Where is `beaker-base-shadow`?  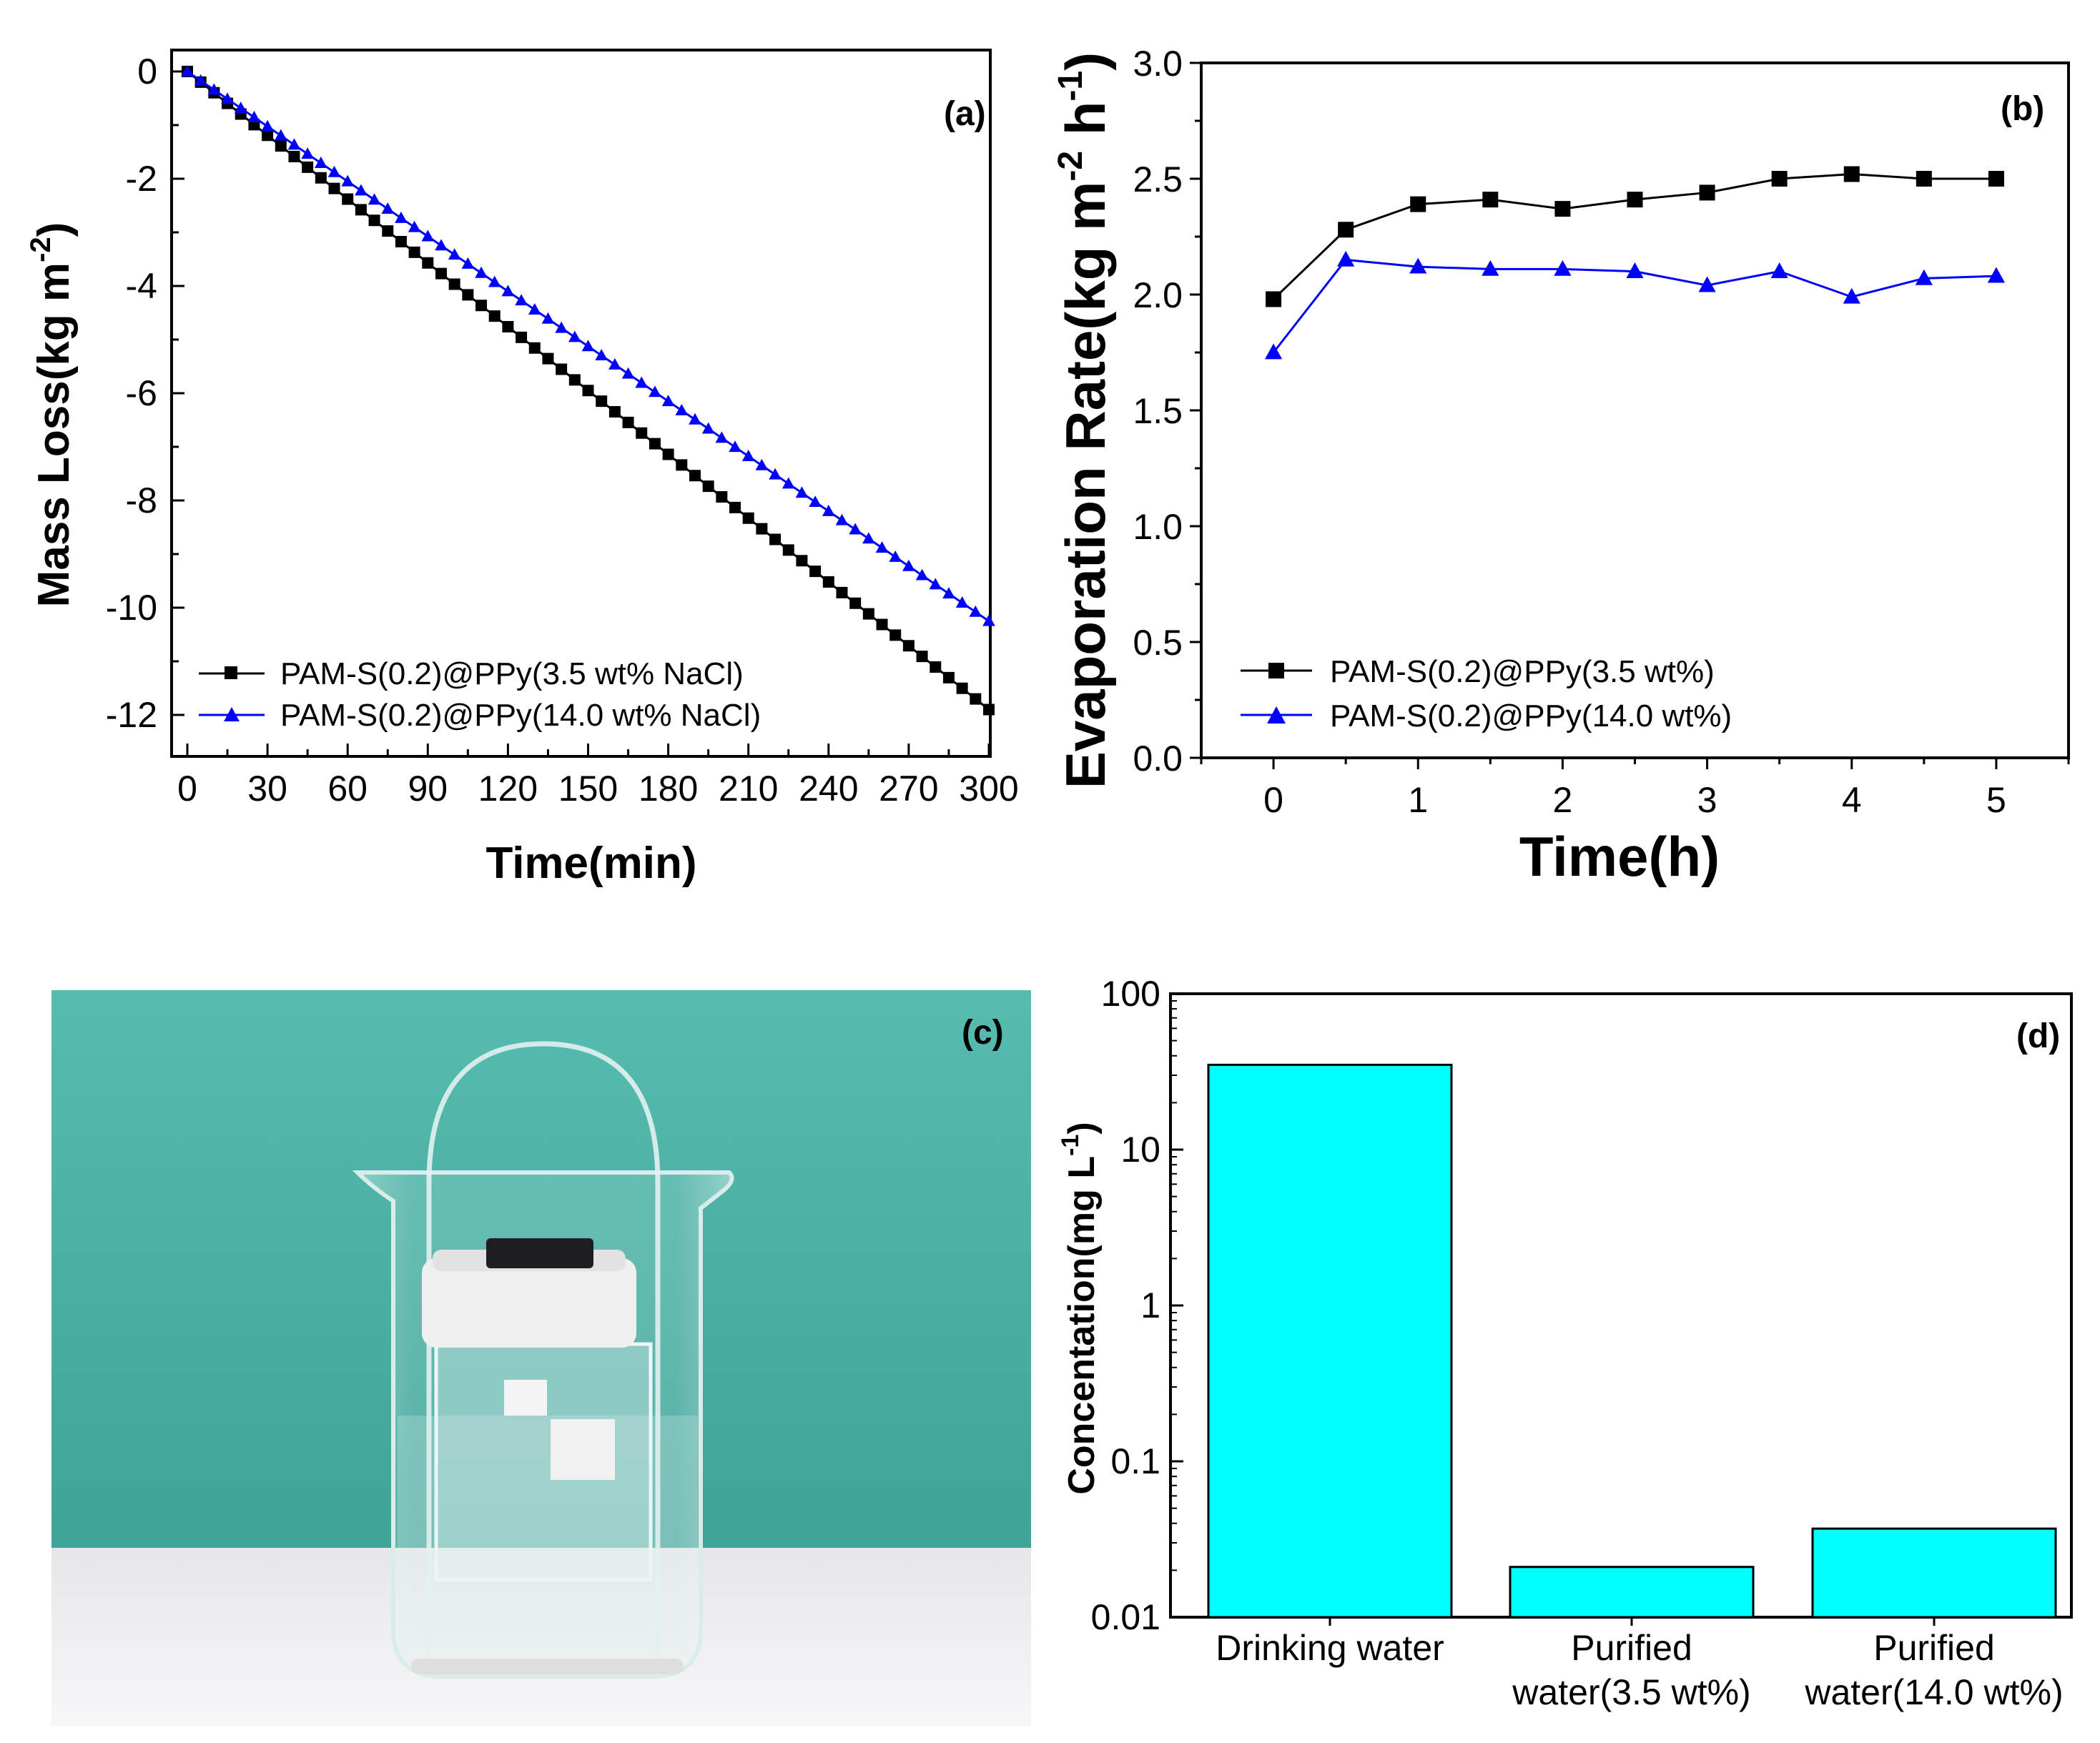
beaker-base-shadow is located at coordinates (547, 1667).